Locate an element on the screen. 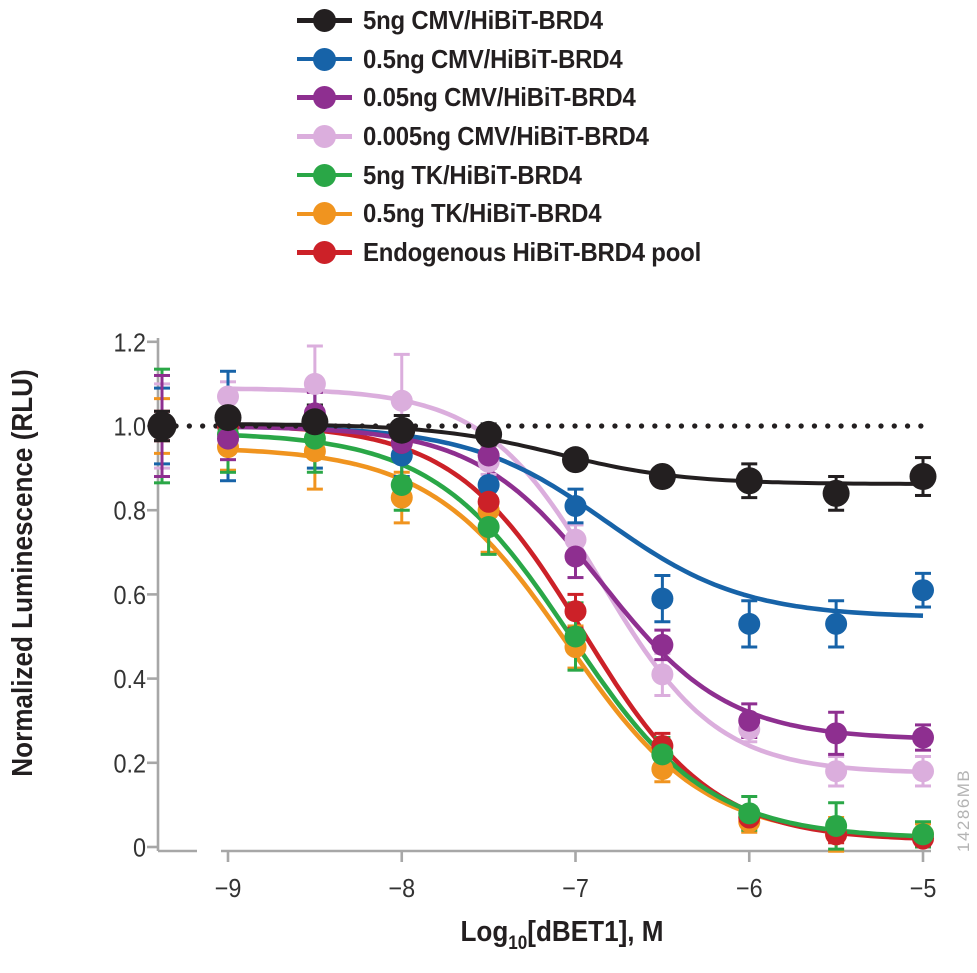 The image size is (977, 973). legend-item: 5ng CMV/HiBiT-BRD4 is located at coordinates (513, 20).